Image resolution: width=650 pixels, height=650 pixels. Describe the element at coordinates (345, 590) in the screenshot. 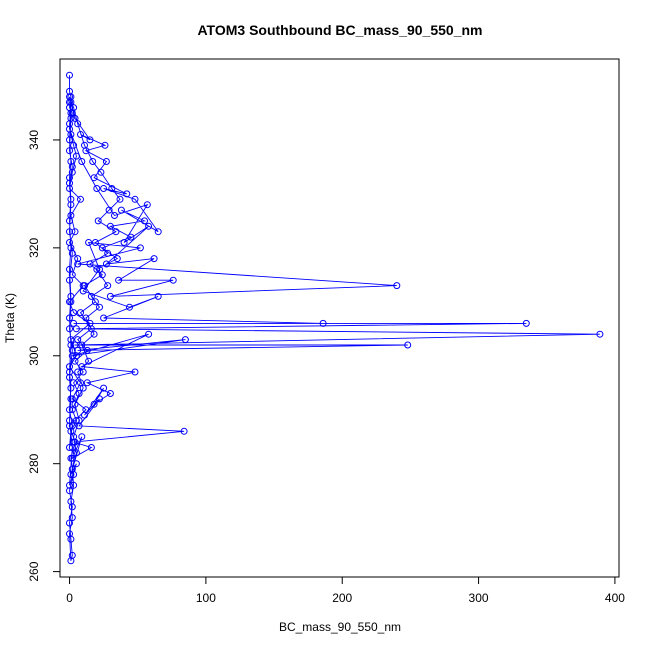

I see `x-axis: 0 100 200 300 400` at that location.